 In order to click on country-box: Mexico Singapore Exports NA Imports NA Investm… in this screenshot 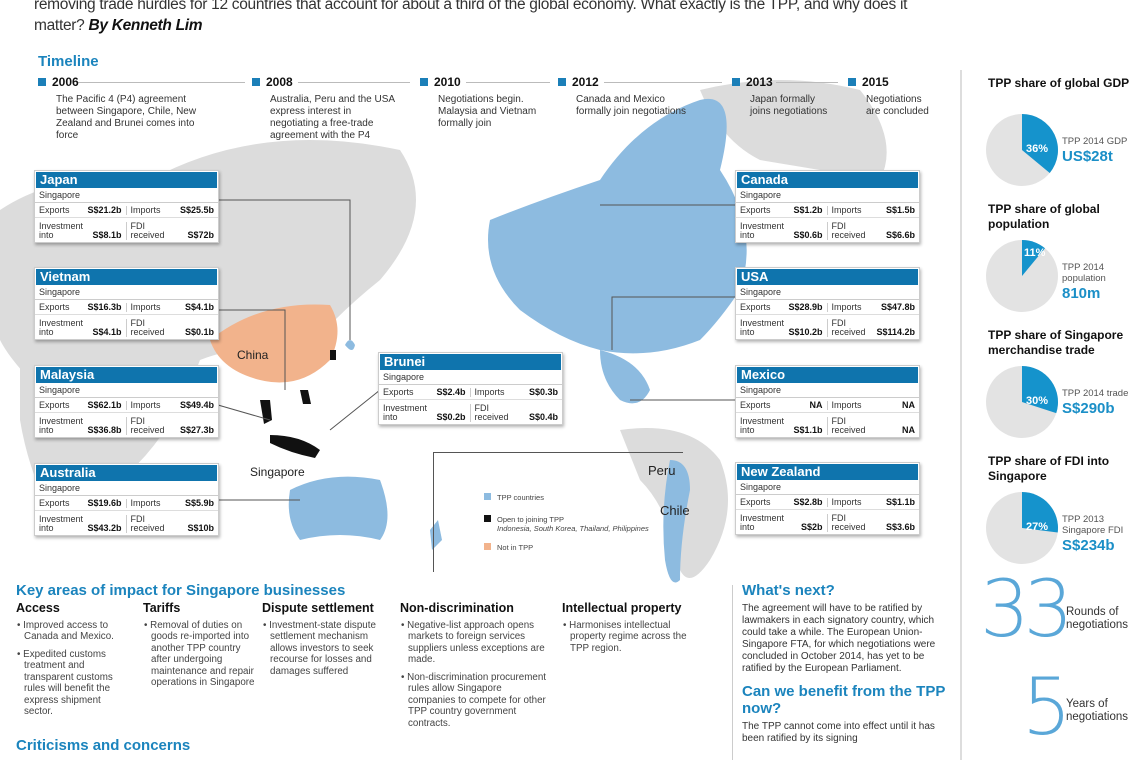, I will do `click(827, 401)`.